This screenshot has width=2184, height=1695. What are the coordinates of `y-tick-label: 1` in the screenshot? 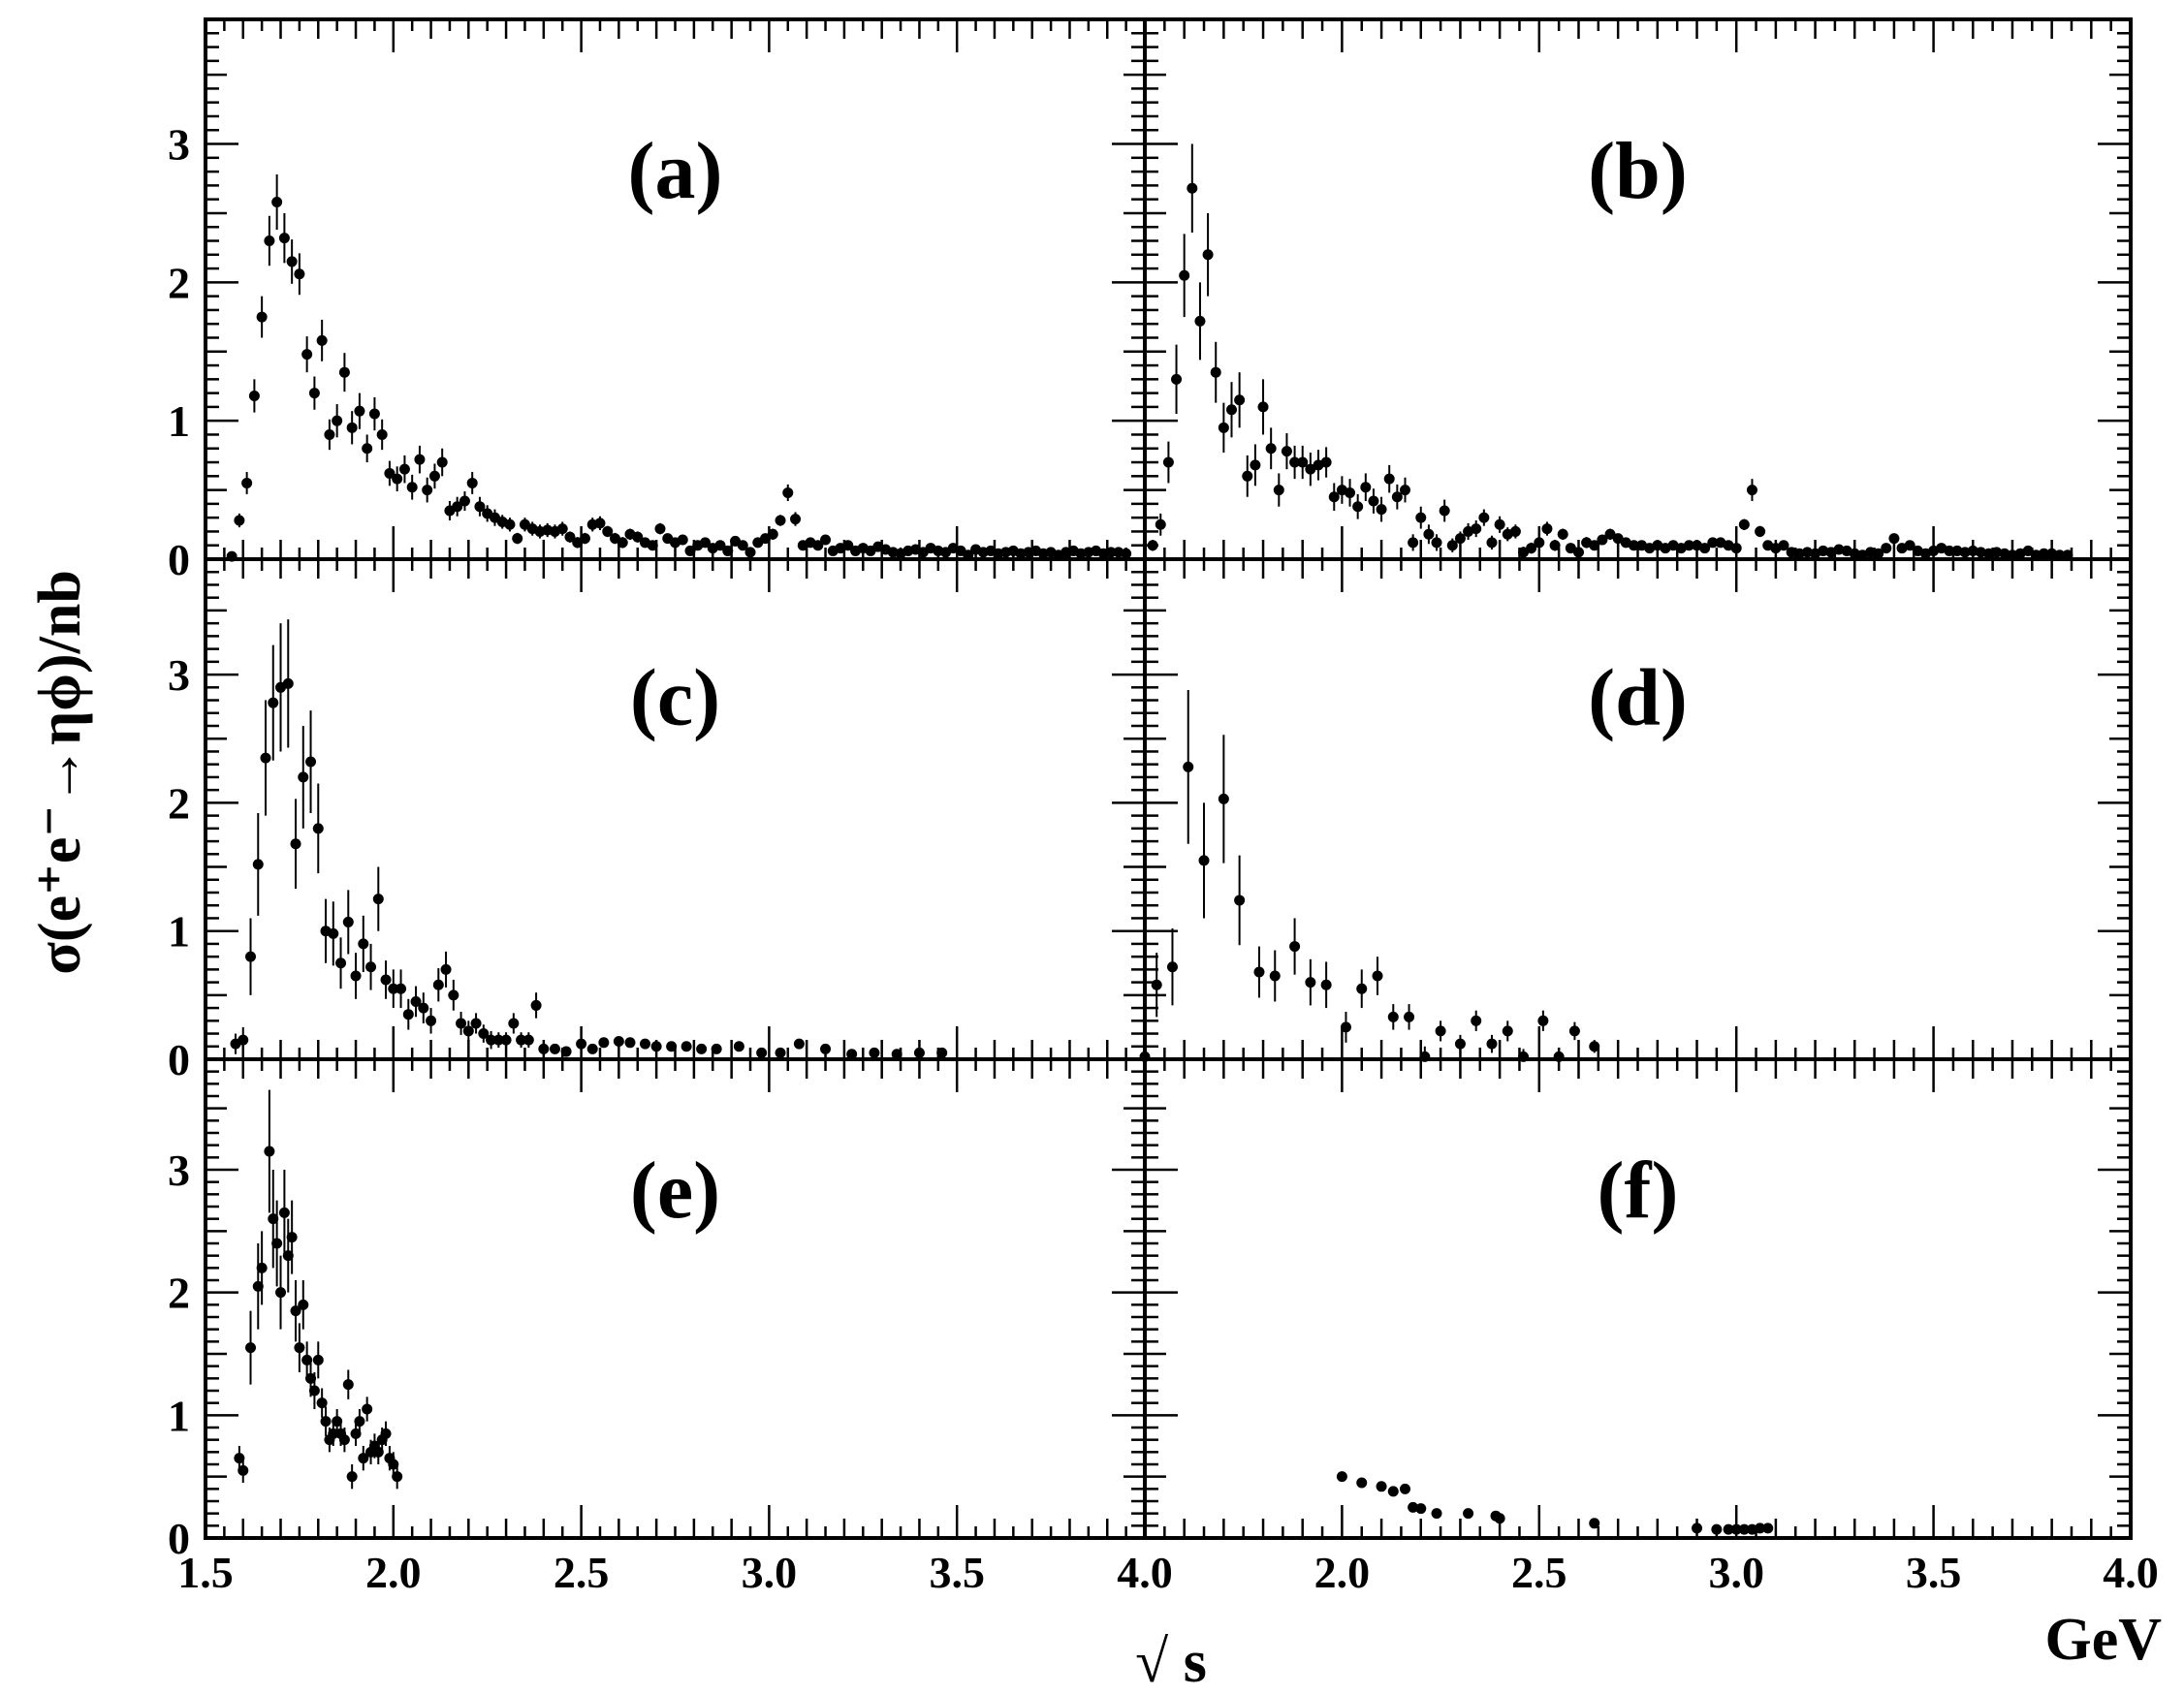 It's located at (179, 421).